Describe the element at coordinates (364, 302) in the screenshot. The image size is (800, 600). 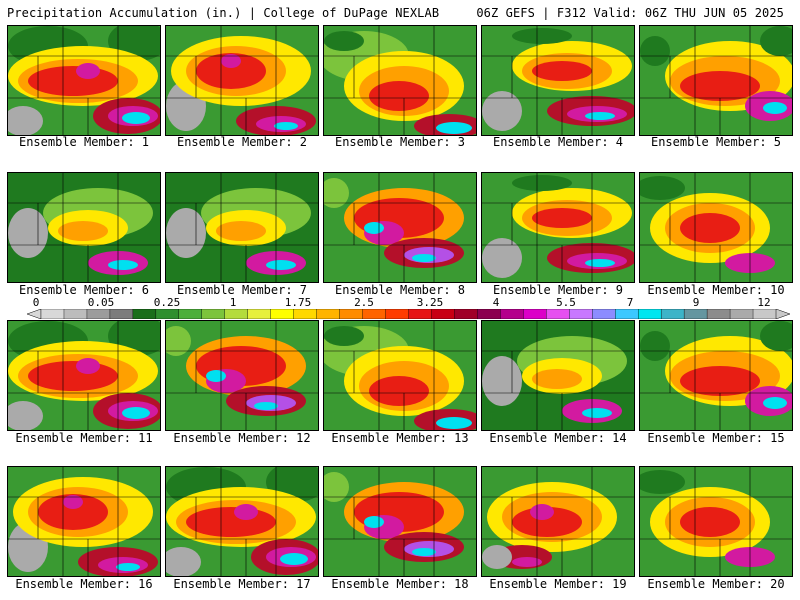
I see `colorbar-tick-label: 2.5` at that location.